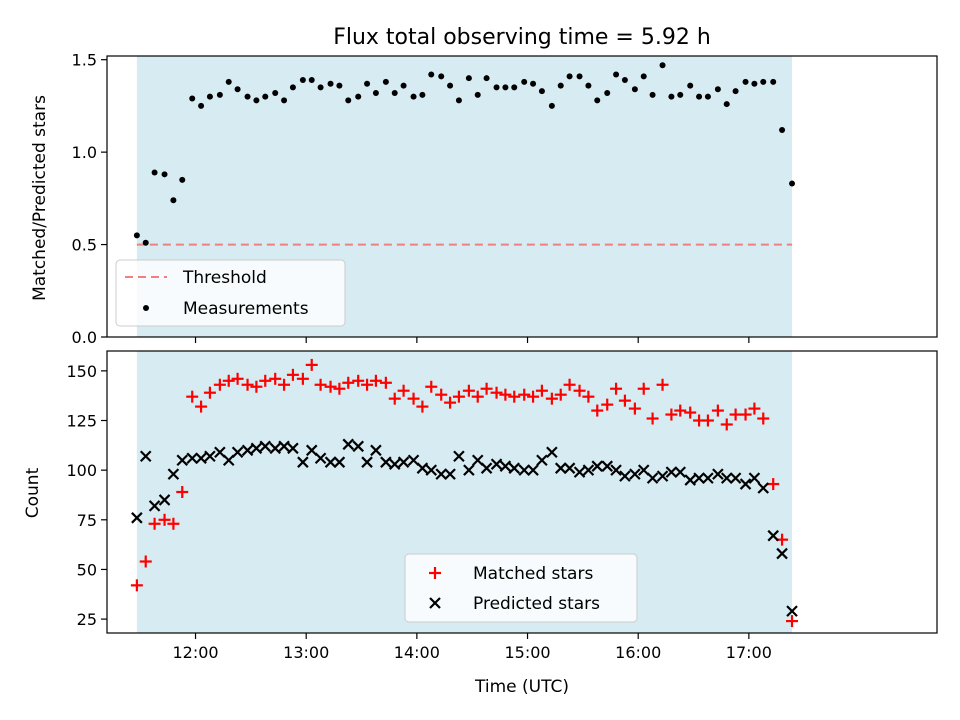 This screenshot has width=960, height=720. I want to click on top-ytick-label: 1.0, so click(84, 152).